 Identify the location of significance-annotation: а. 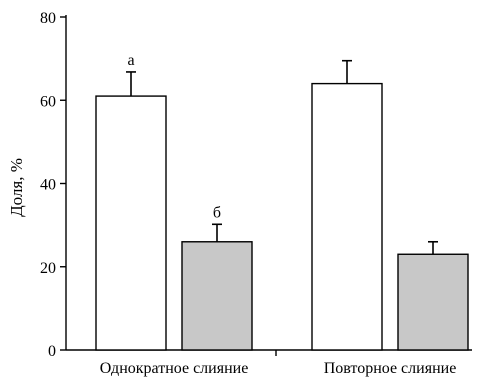
(130, 60).